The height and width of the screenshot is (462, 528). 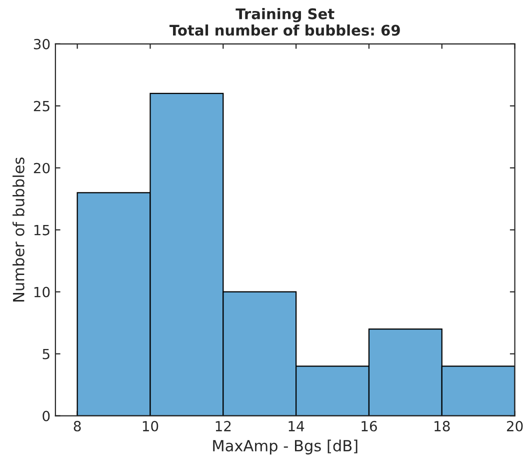 What do you see at coordinates (223, 426) in the screenshot?
I see `x-tick-label: 12` at bounding box center [223, 426].